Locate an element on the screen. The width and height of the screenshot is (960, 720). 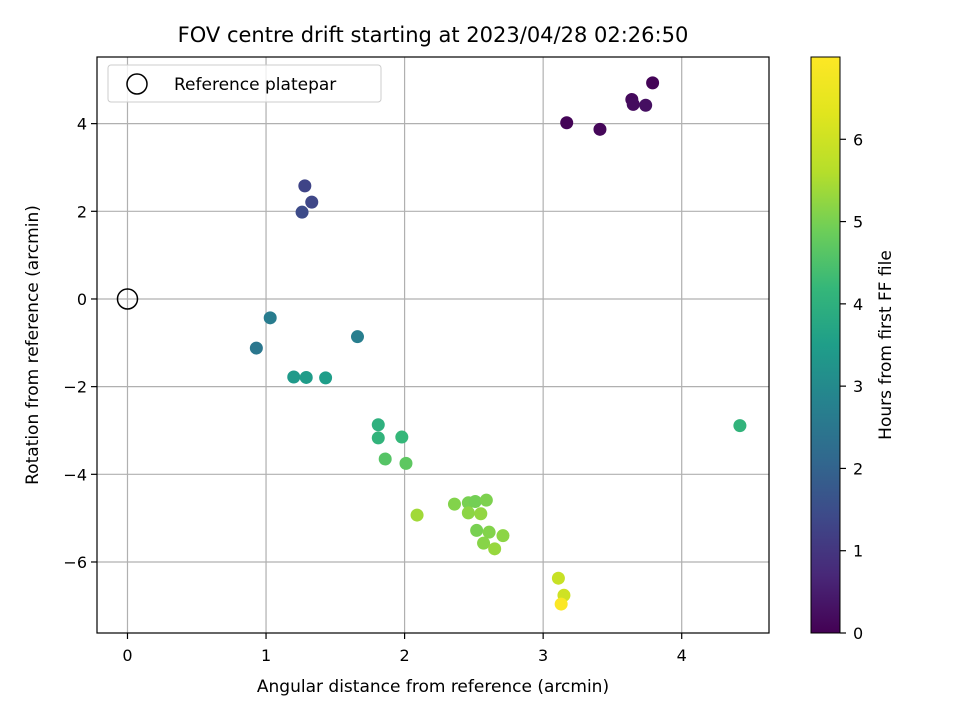
colorbar-tick-label: 5 is located at coordinates (858, 222).